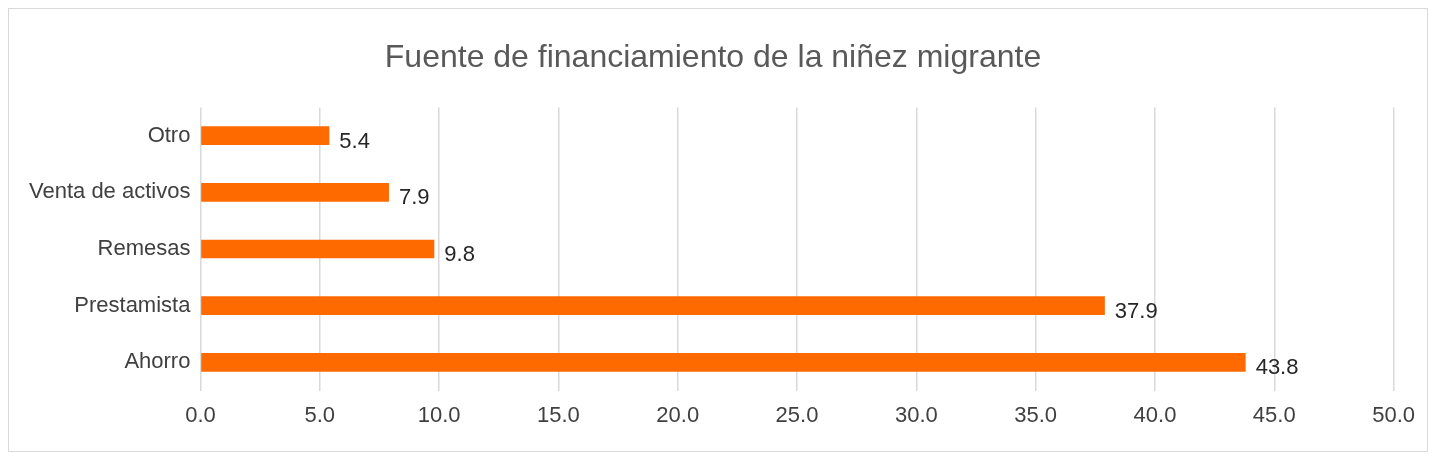 The width and height of the screenshot is (1439, 459). Describe the element at coordinates (916, 414) in the screenshot. I see `x-tick-label: 30.0` at that location.